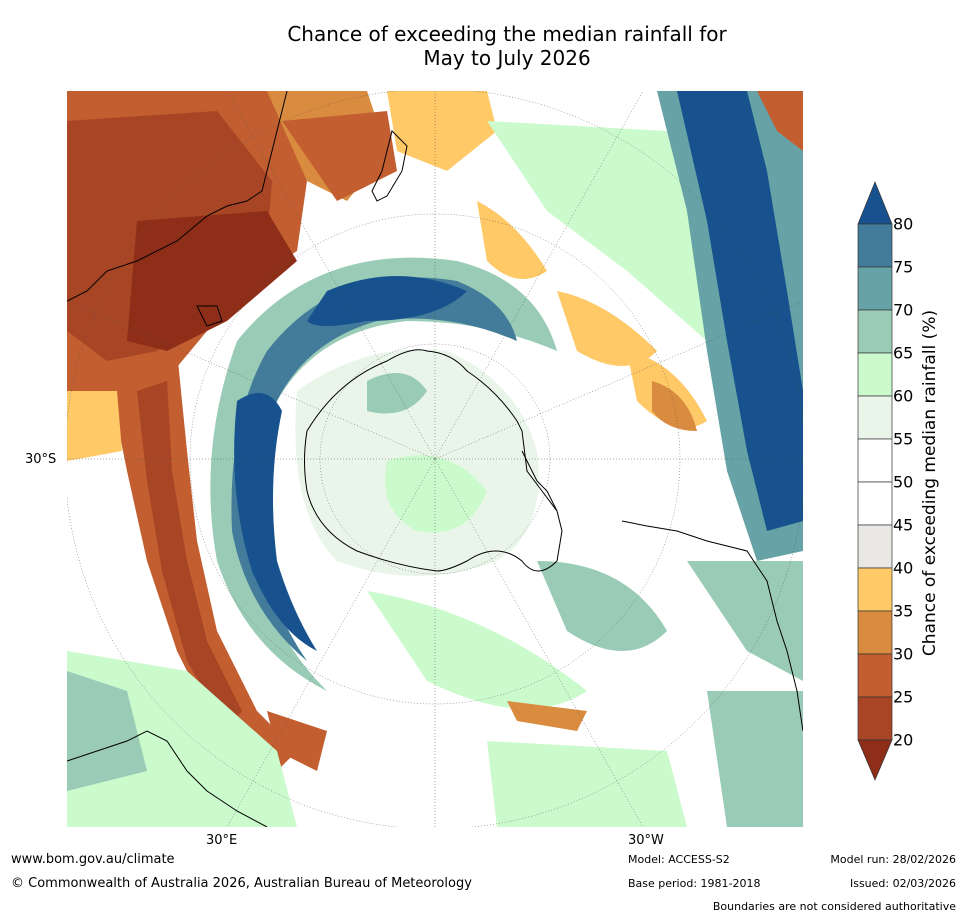  What do you see at coordinates (903, 310) in the screenshot?
I see `colorbar-tick-70: 70` at bounding box center [903, 310].